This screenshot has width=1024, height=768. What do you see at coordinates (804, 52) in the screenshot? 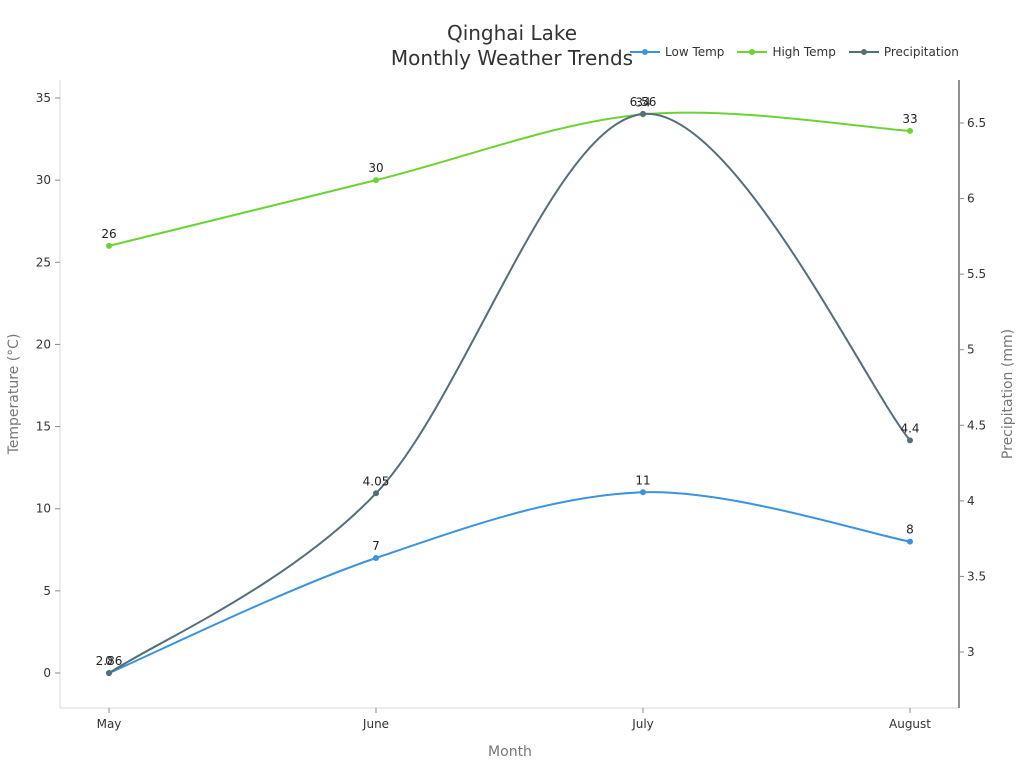
I see `legend-label-high-temp: High Temp` at bounding box center [804, 52].